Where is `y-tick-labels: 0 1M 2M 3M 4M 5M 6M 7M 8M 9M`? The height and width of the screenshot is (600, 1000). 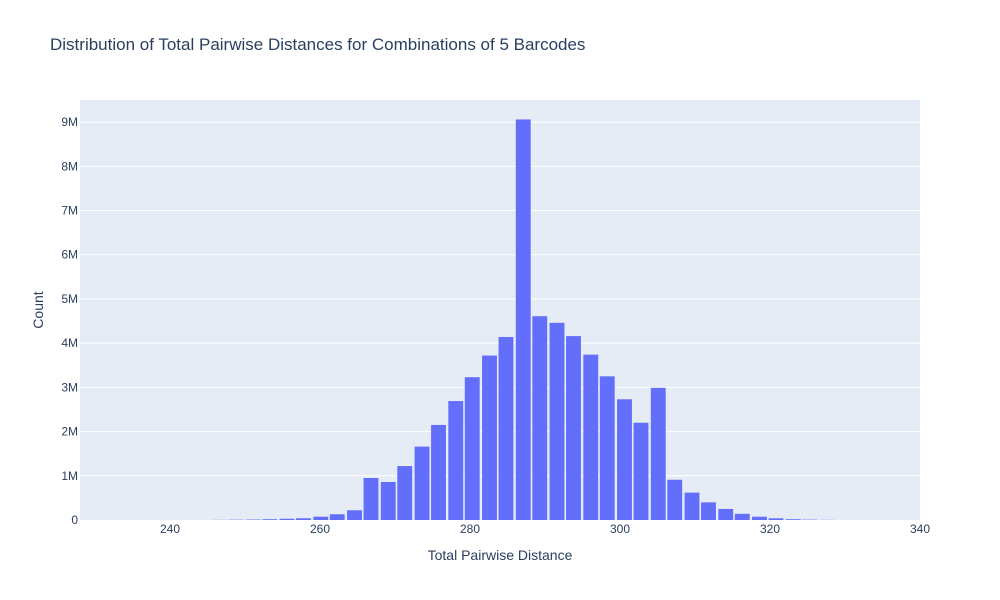
y-tick-labels: 0 1M 2M 3M 4M 5M 6M 7M 8M 9M is located at coordinates (69, 321).